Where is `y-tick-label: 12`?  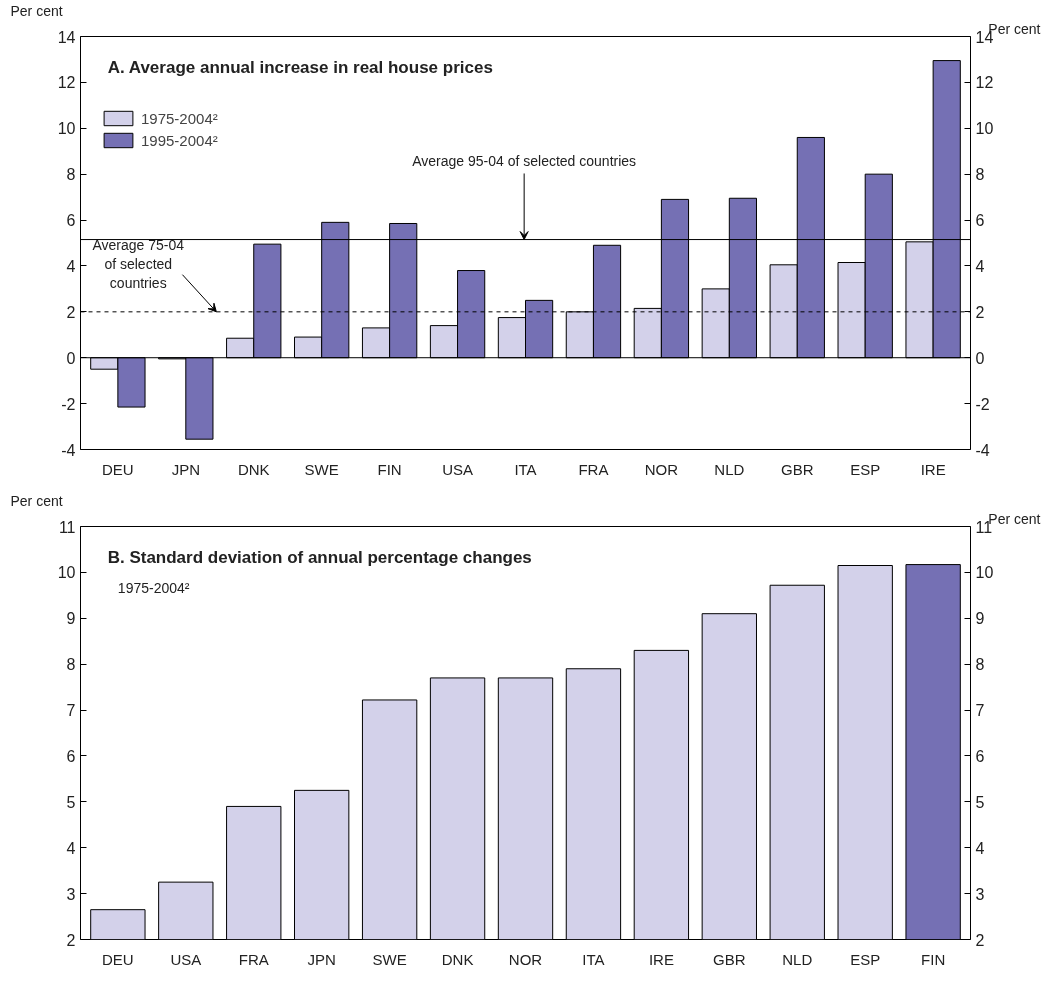 y-tick-label: 12 is located at coordinates (66, 83).